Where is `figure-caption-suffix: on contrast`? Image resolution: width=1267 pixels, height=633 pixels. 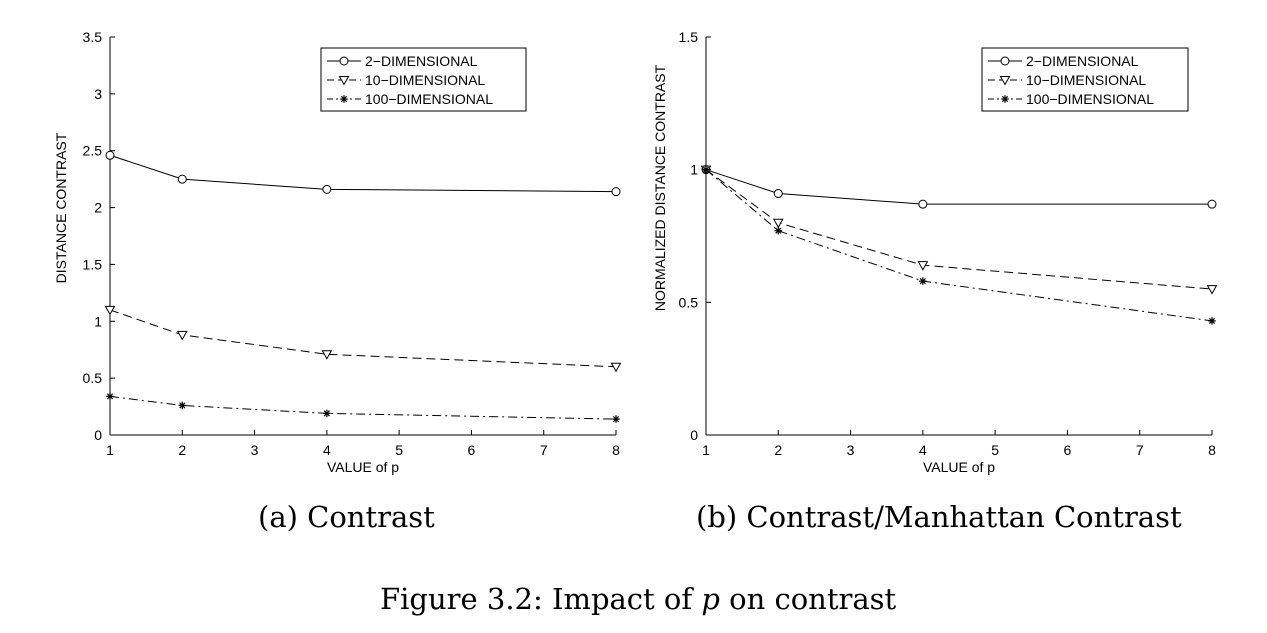
figure-caption-suffix: on contrast is located at coordinates (808, 599).